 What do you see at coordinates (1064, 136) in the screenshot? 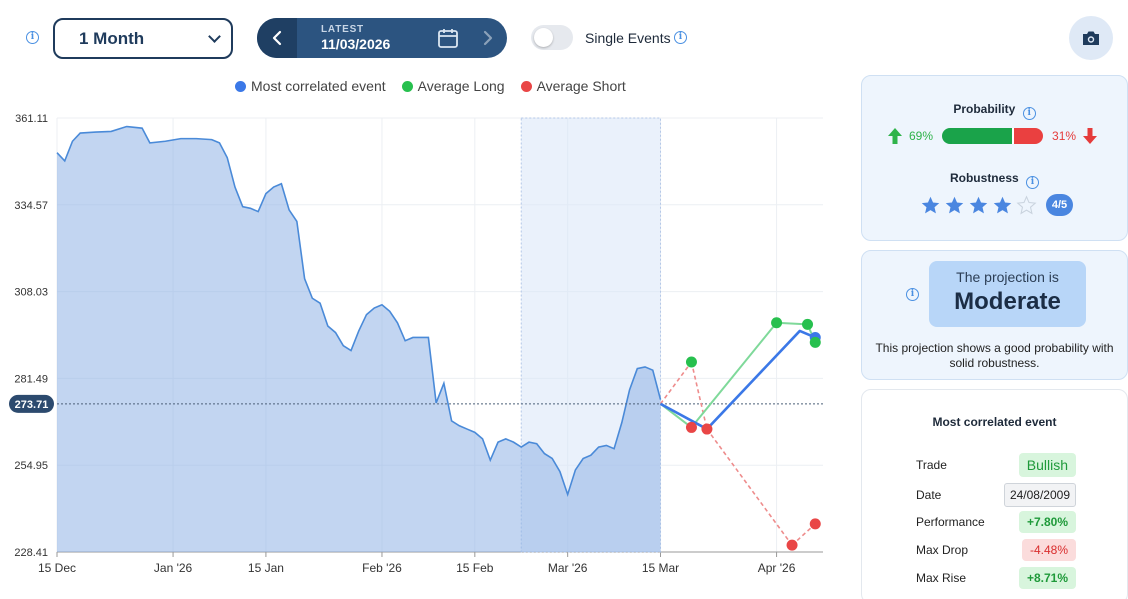
I see `probability-short: 31%` at bounding box center [1064, 136].